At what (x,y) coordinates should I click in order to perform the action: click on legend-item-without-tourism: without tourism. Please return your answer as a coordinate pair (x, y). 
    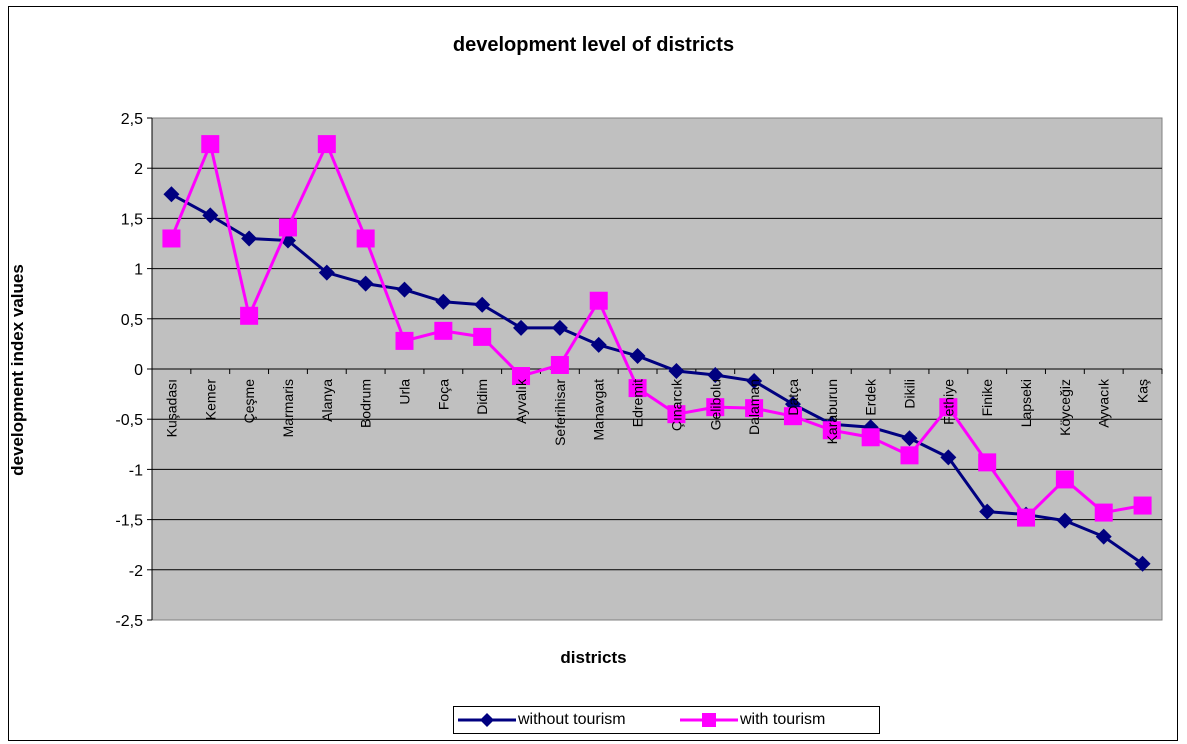
    Looking at the image, I should click on (541, 720).